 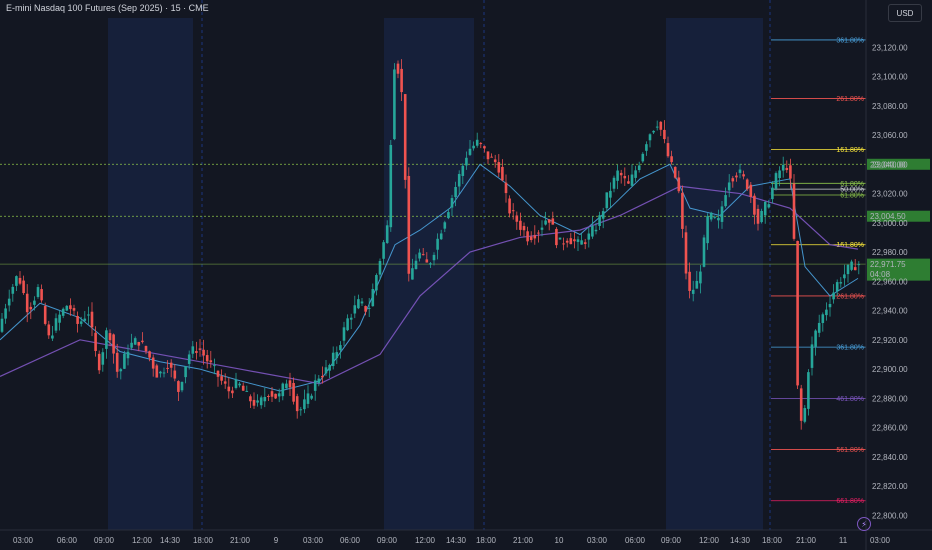 What do you see at coordinates (850, 399) in the screenshot?
I see `fib-level-label: 461.80%` at bounding box center [850, 399].